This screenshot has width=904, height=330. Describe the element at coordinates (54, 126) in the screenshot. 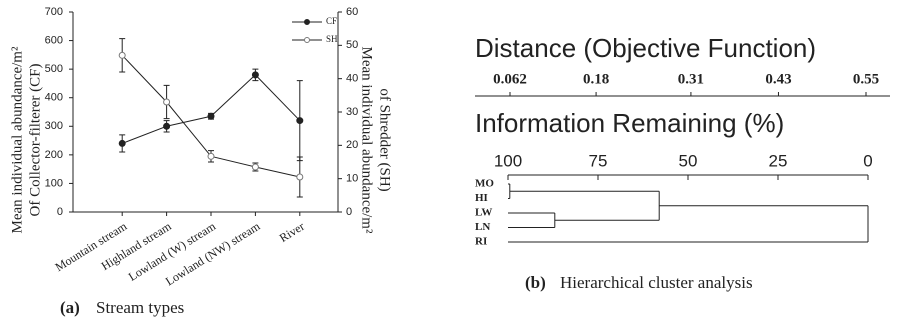

I see `y-tick-label: 300` at that location.